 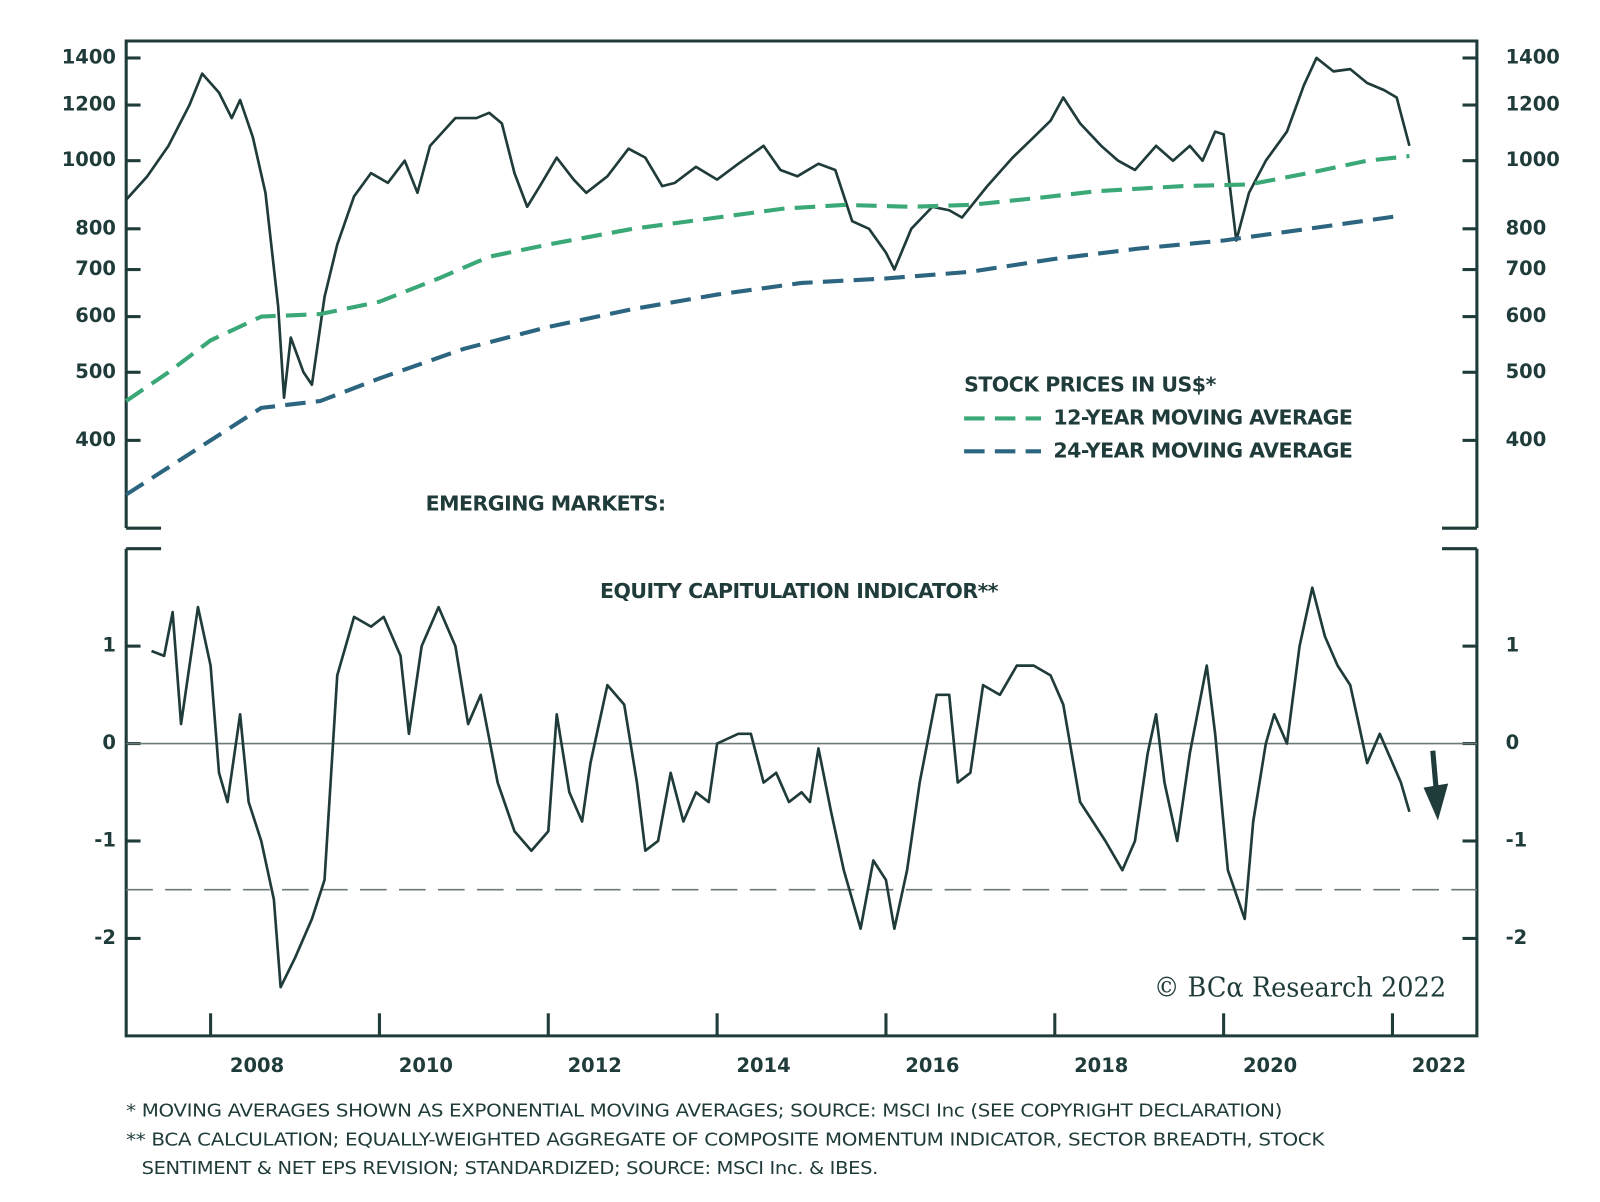 What do you see at coordinates (1090, 385) in the screenshot?
I see `legend-label: STOCK PRICES IN US$*` at bounding box center [1090, 385].